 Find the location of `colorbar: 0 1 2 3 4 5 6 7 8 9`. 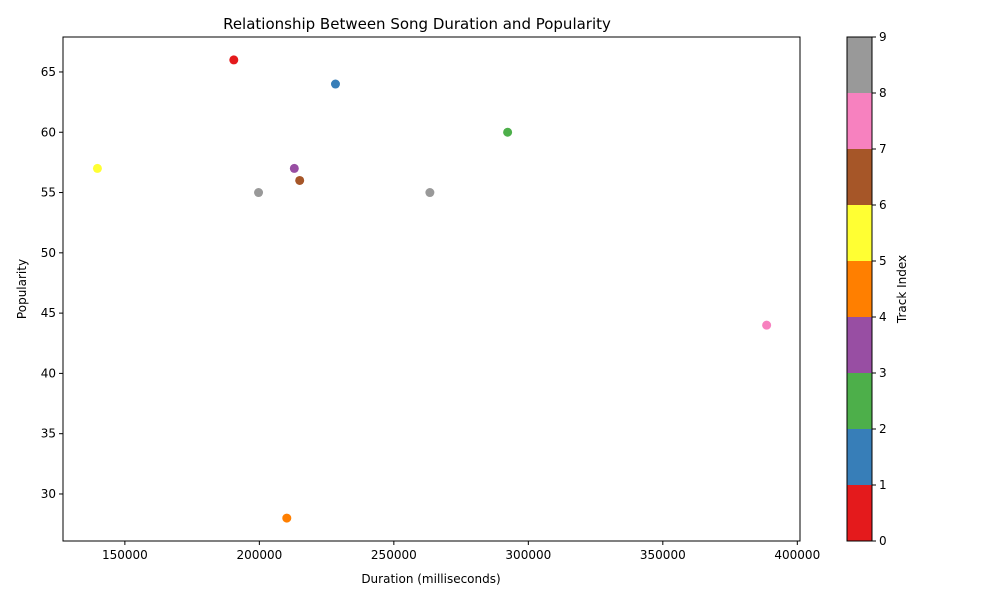

colorbar: 0 1 2 3 4 5 6 7 8 9 is located at coordinates (866, 289).